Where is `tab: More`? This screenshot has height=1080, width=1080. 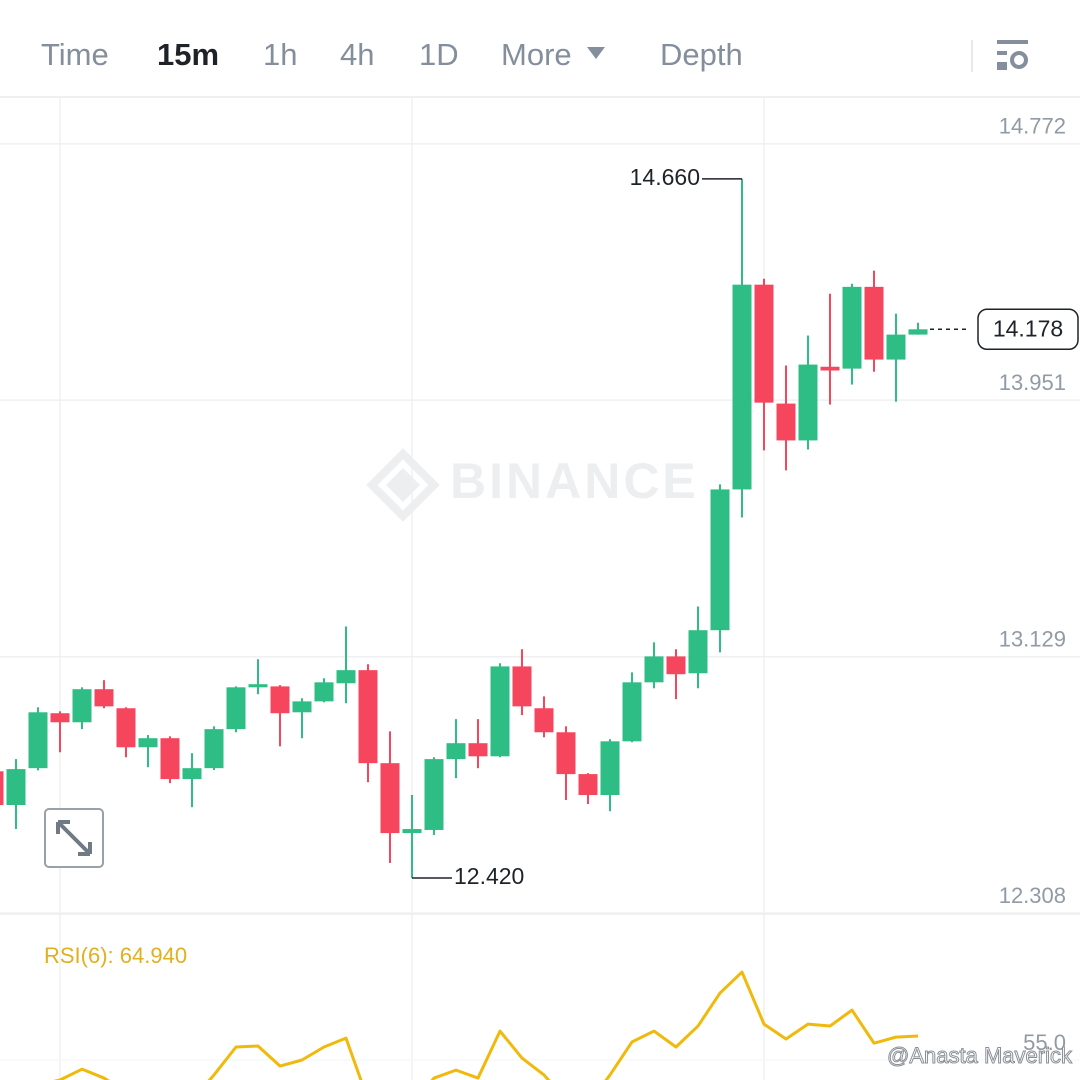
tab: More is located at coordinates (536, 54).